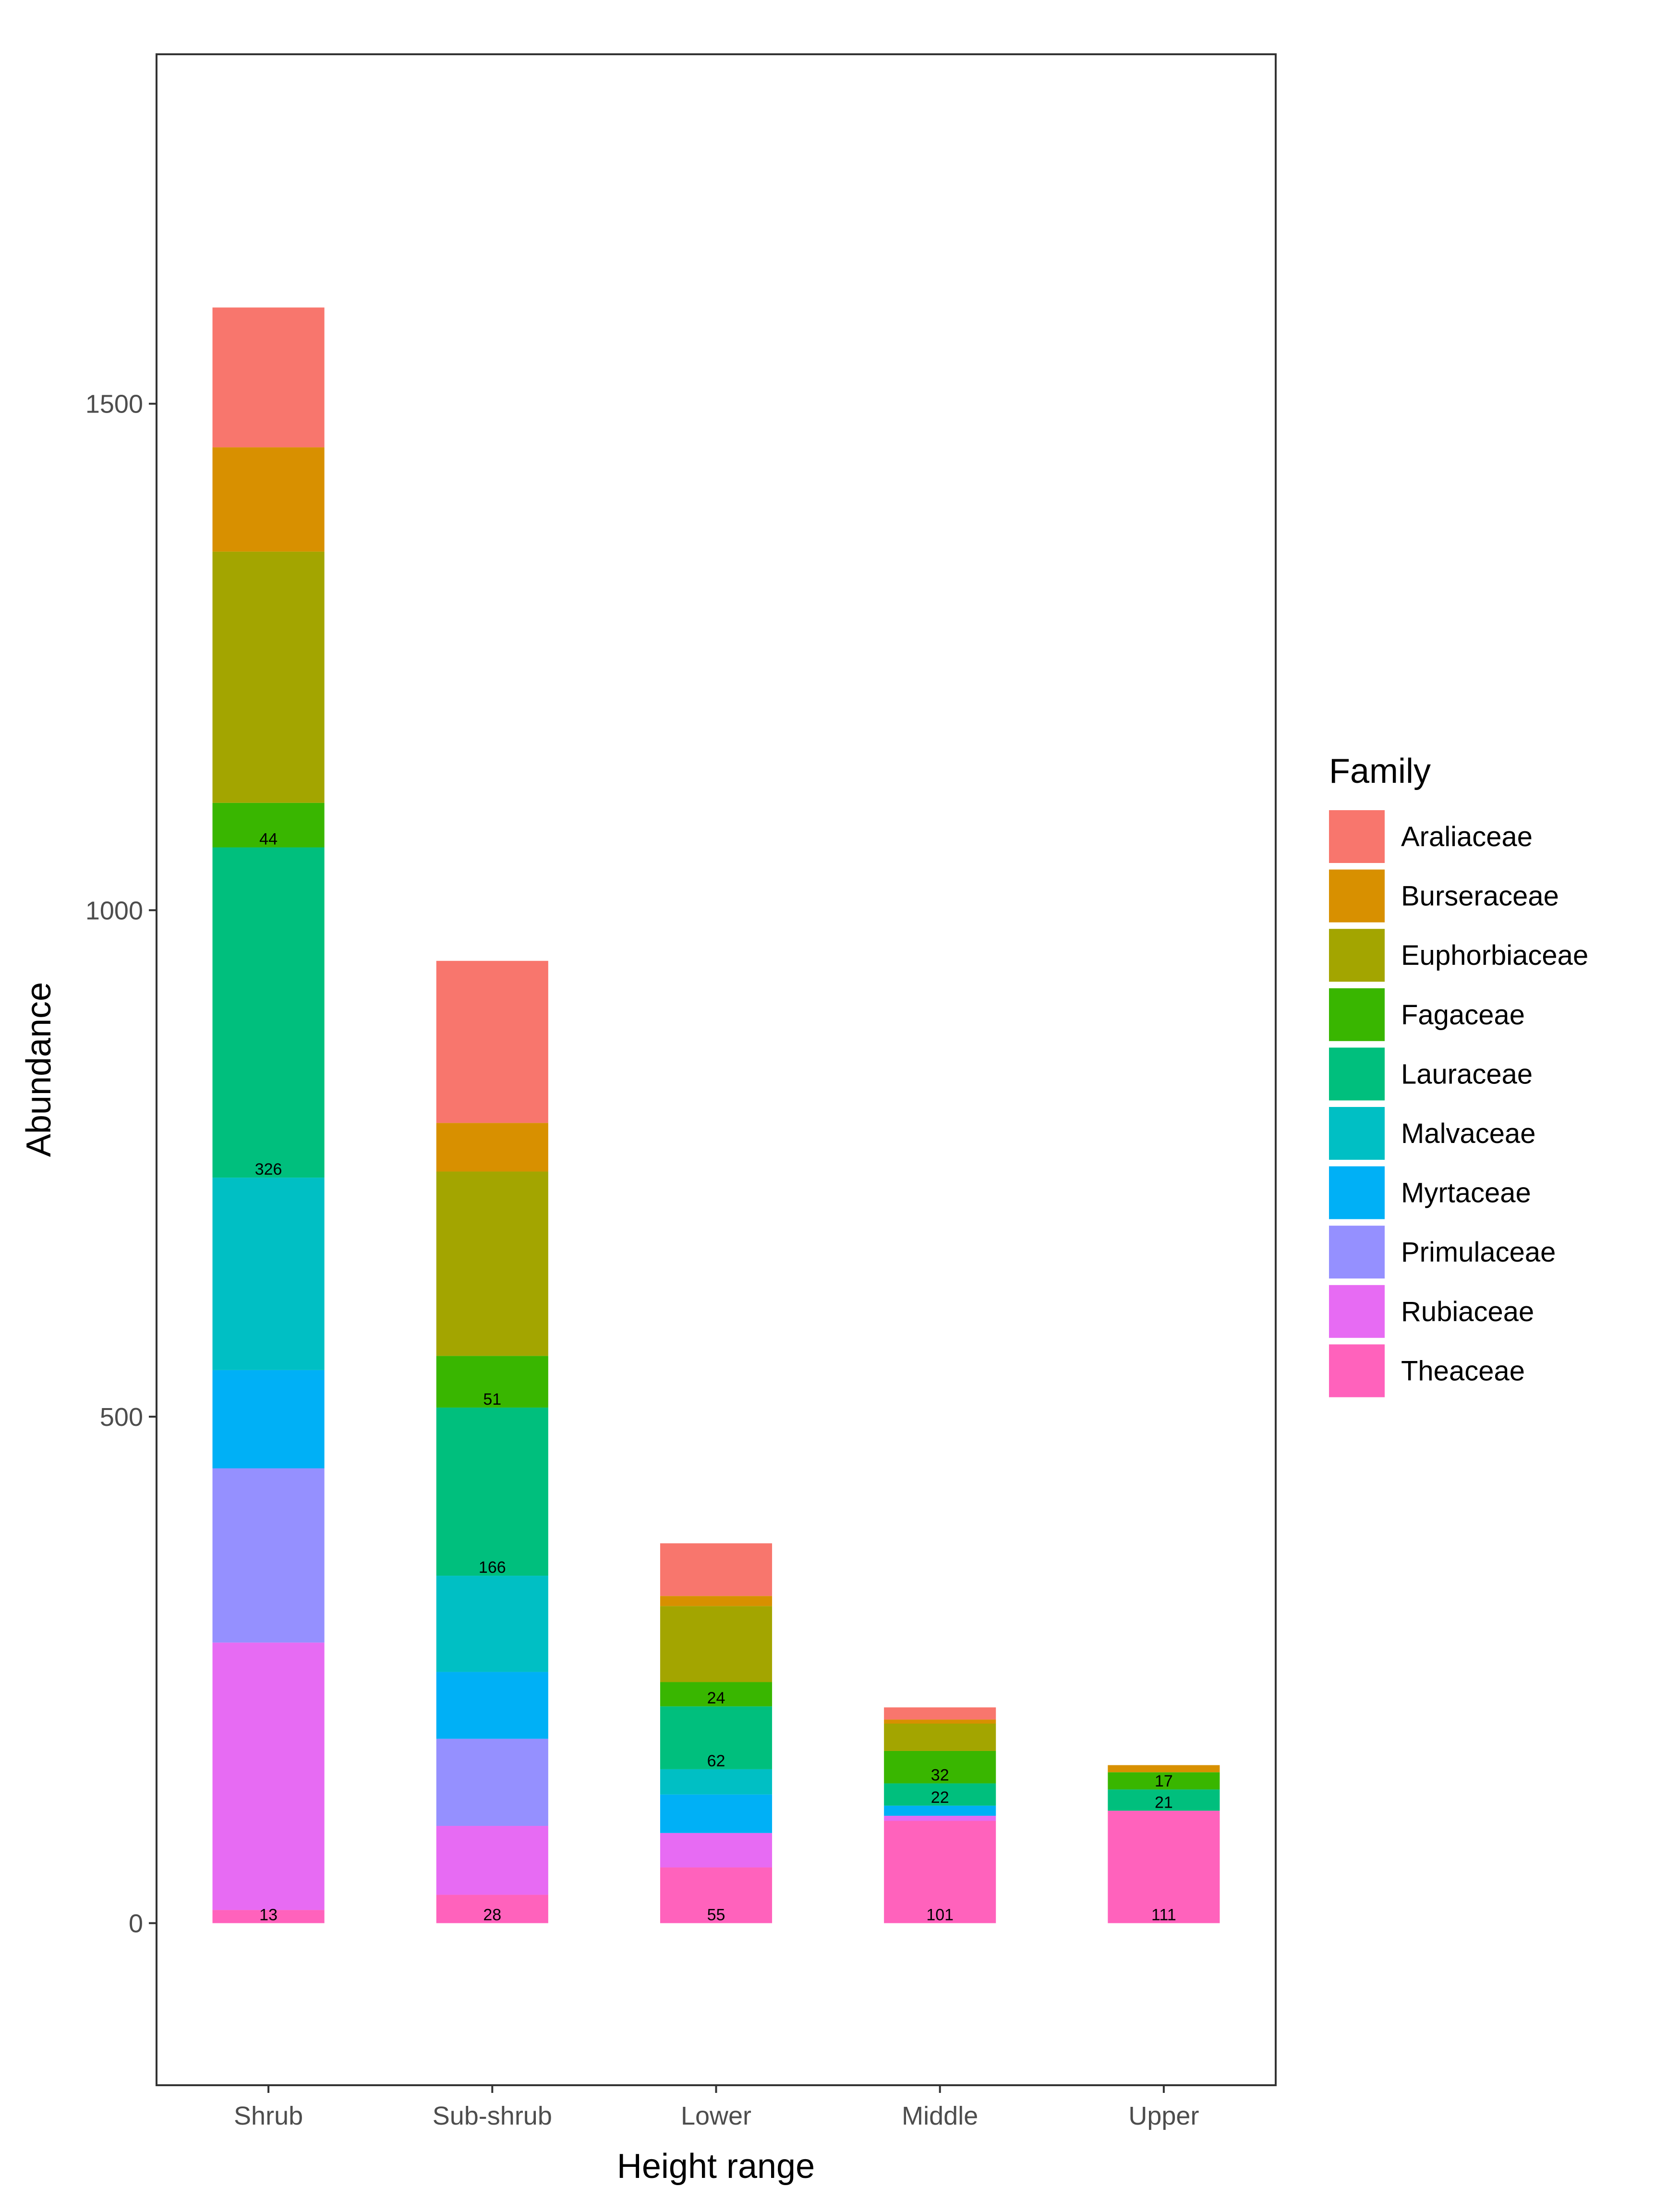 Image resolution: width=1679 pixels, height=2212 pixels. Describe the element at coordinates (268, 1274) in the screenshot. I see `bar-segment-malvaceae-shrub` at that location.